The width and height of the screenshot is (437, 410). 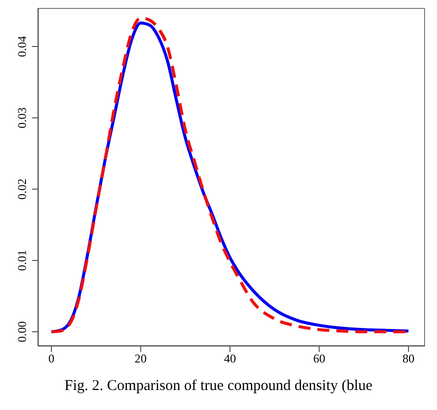 I want to click on x-tick-label: 80, so click(x=408, y=359).